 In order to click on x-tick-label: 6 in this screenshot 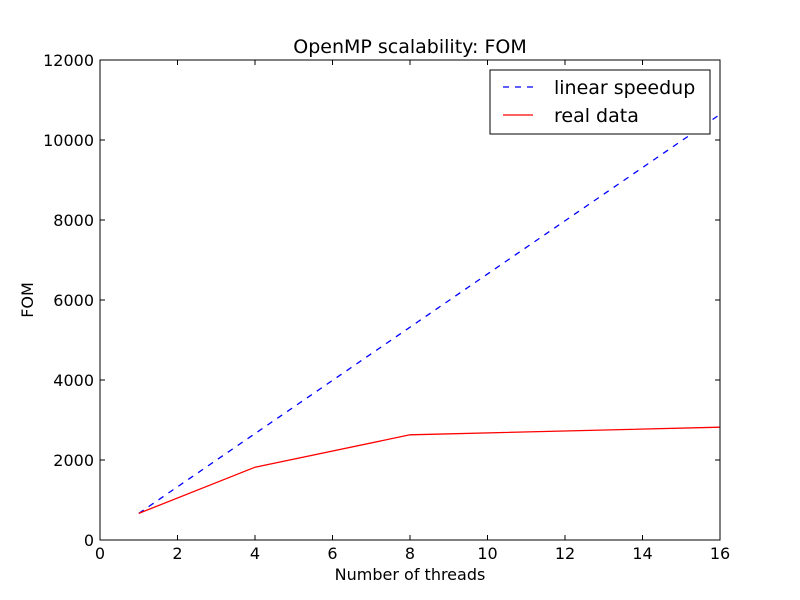, I will do `click(332, 553)`.